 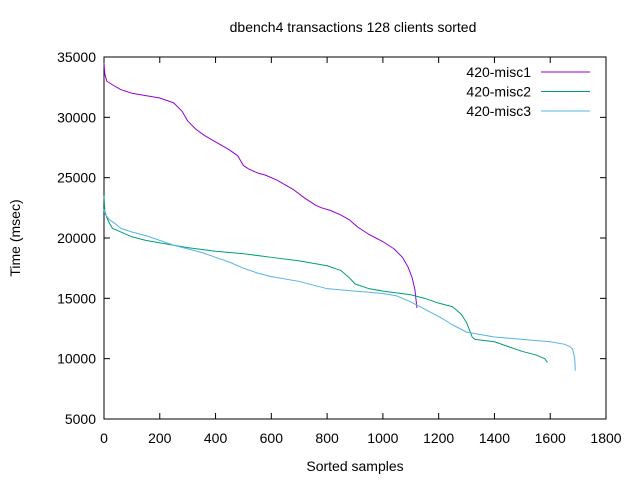 What do you see at coordinates (498, 92) in the screenshot?
I see `legend-label: 420-misc2` at bounding box center [498, 92].